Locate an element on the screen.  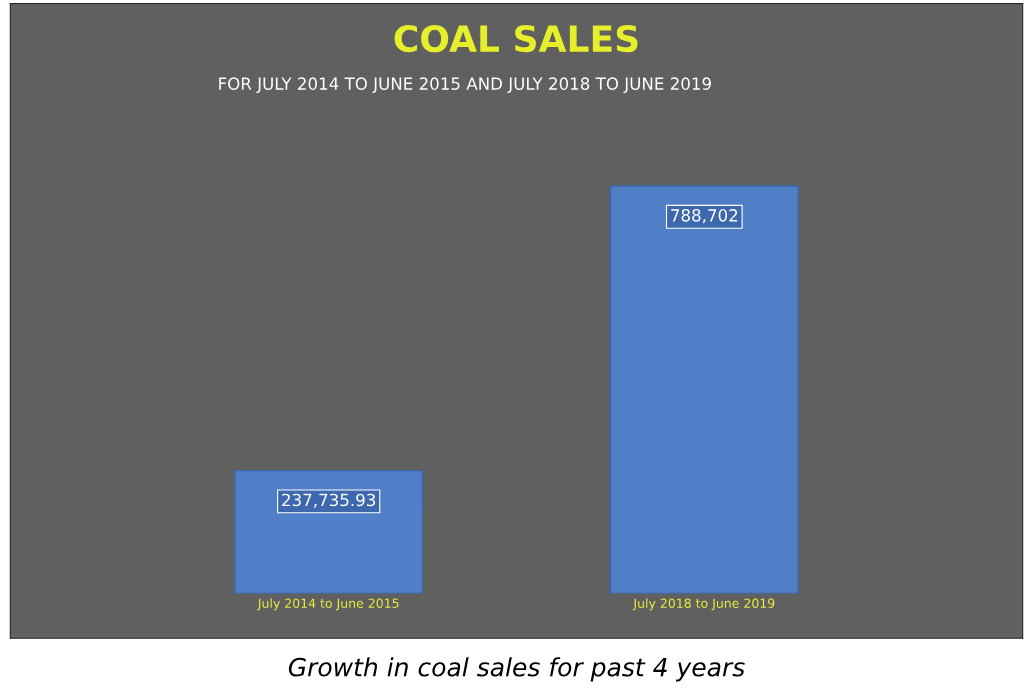
x-tick-label: July 2014 to June 2015 is located at coordinates (328, 604).